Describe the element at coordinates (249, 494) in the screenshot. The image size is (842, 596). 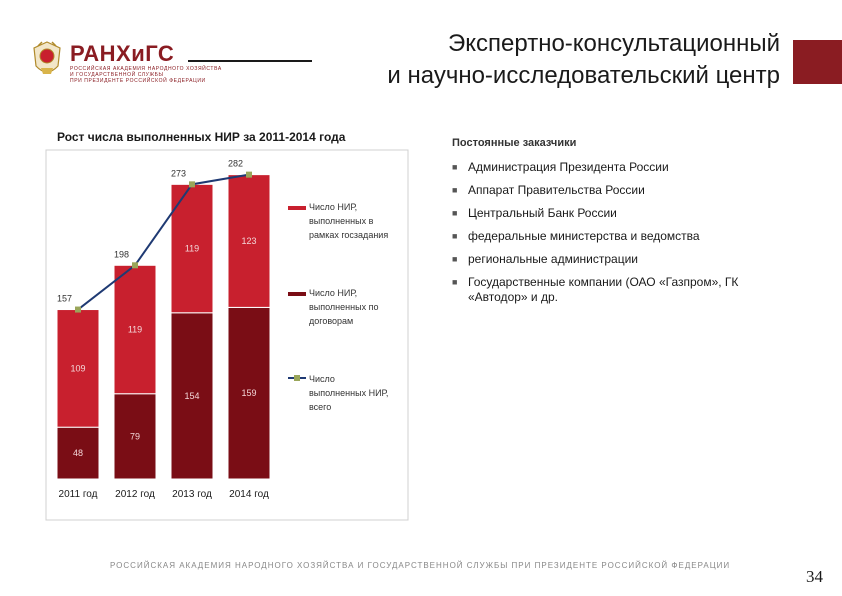
I see `x-tick-label-3: 2014 год` at that location.